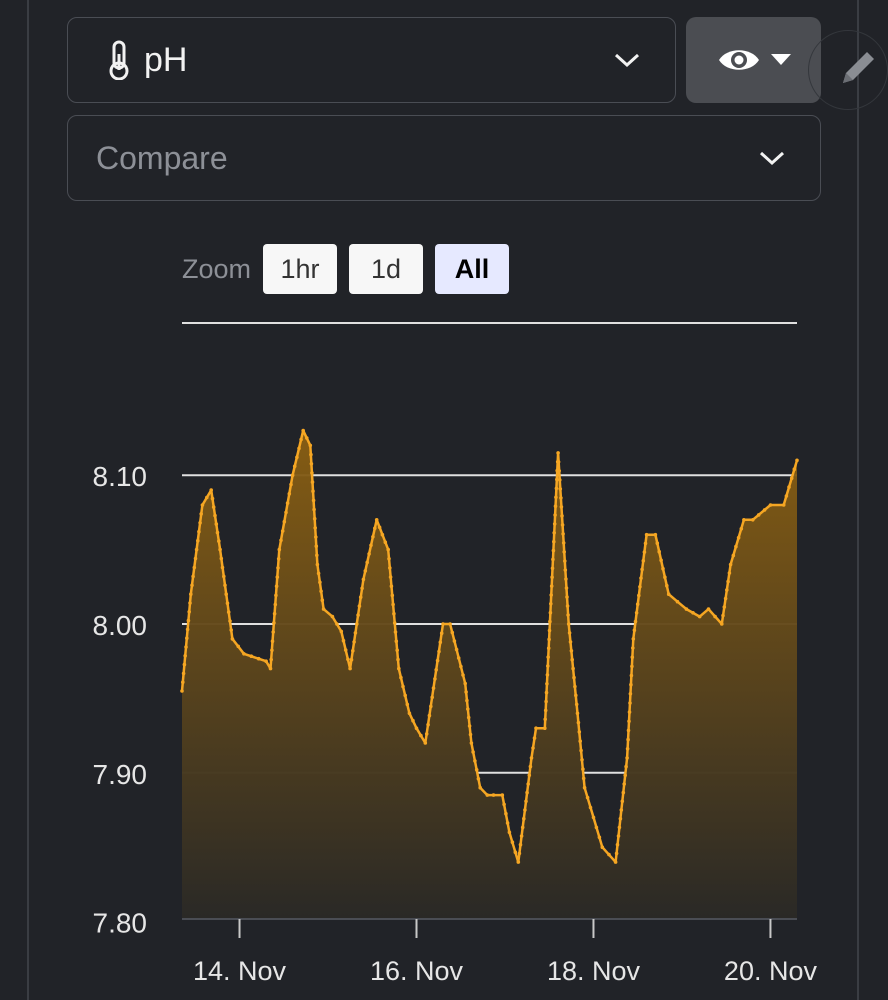 The image size is (888, 1000). I want to click on zoom-1d-button: 1d, so click(386, 269).